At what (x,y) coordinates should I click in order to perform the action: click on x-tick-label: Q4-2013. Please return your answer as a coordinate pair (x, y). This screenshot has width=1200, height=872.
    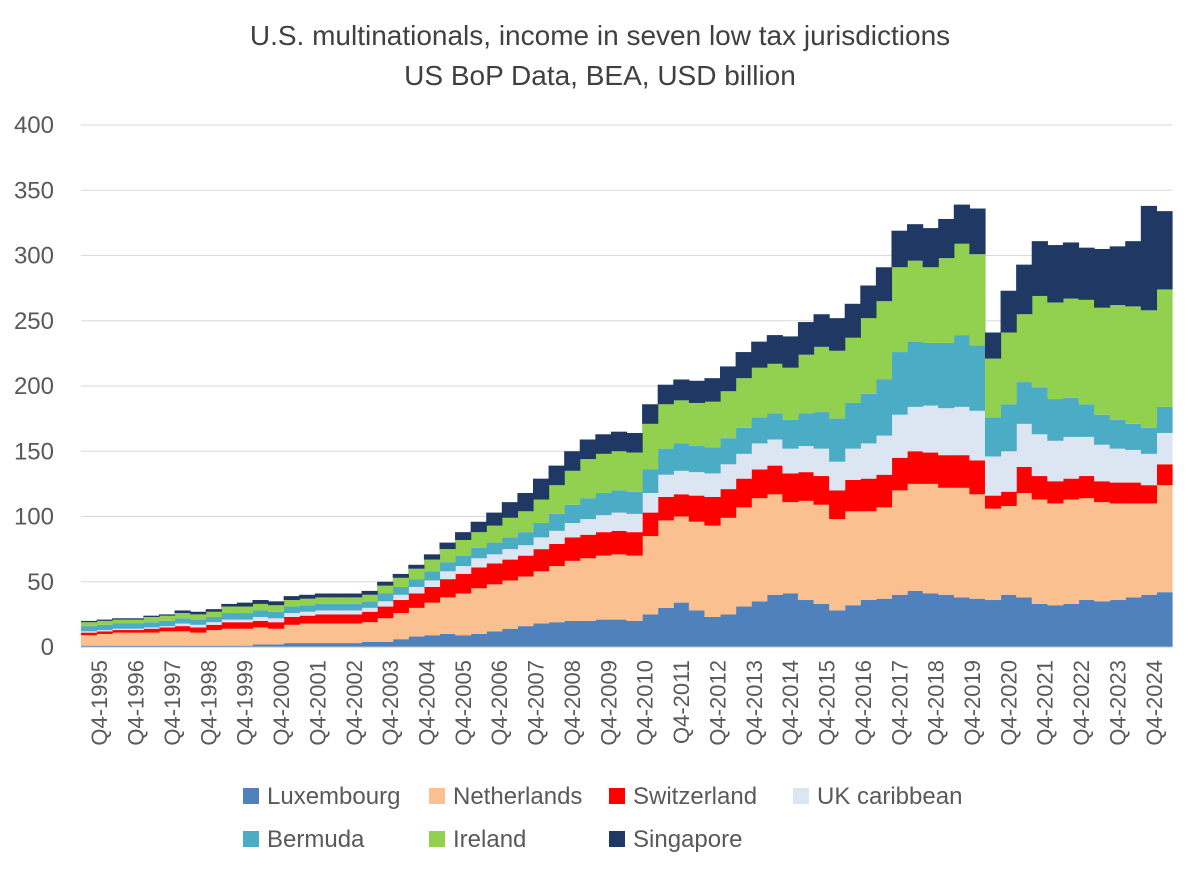
    Looking at the image, I should click on (754, 703).